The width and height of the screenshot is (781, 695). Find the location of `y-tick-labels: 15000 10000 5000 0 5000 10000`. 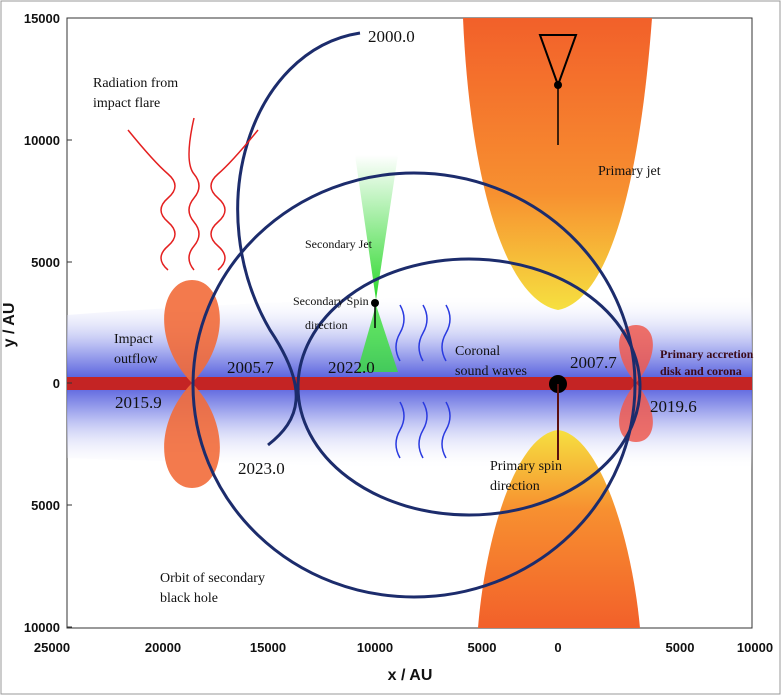

y-tick-labels: 15000 10000 5000 0 5000 10000 is located at coordinates (42, 323).